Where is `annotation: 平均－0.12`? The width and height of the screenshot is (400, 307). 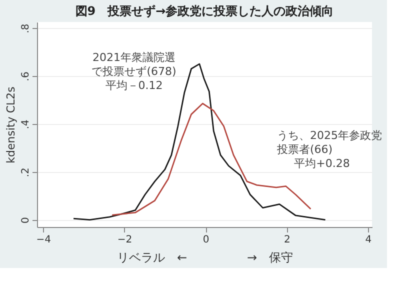
annotation: 平均－0.12 is located at coordinates (134, 85).